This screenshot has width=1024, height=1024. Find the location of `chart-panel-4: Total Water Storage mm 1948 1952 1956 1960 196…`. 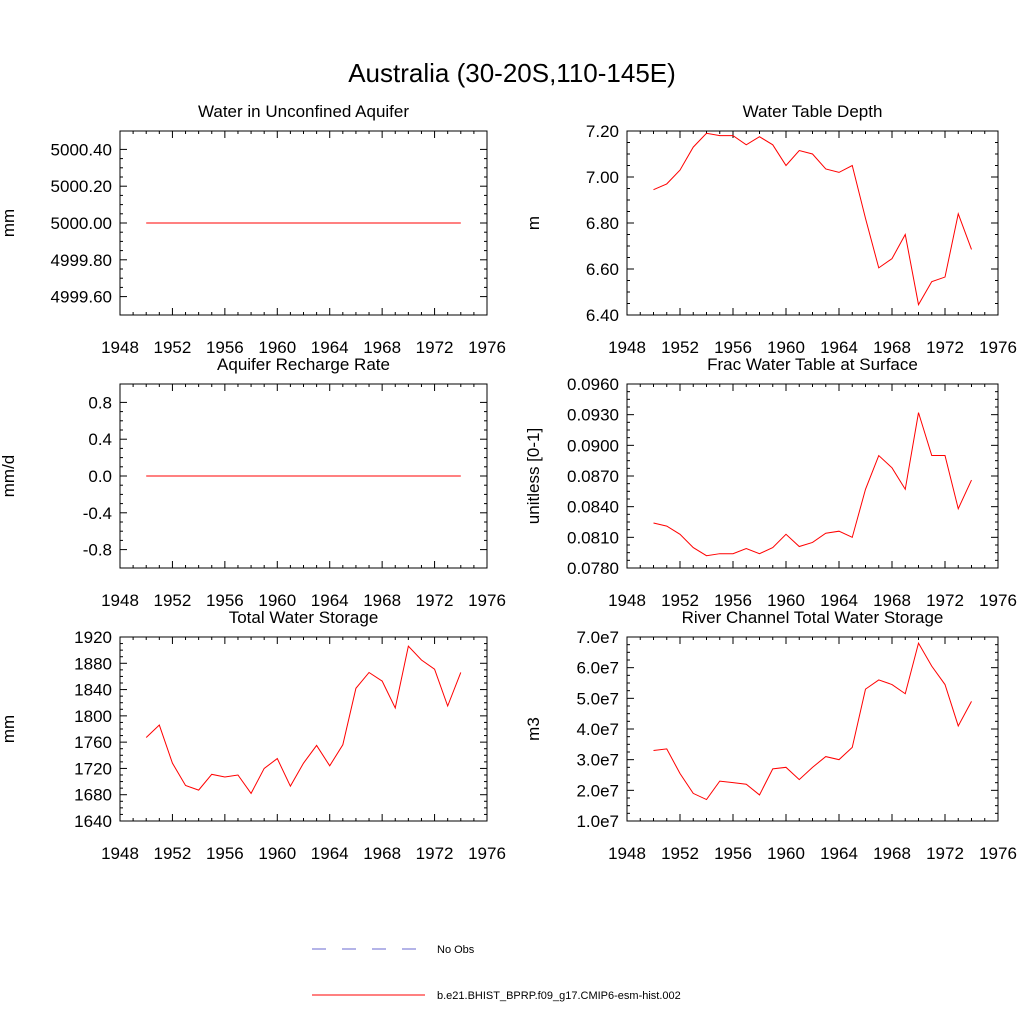

chart-panel-4: Total Water Storage mm 1948 1952 1956 1960 196… is located at coordinates (253, 735).